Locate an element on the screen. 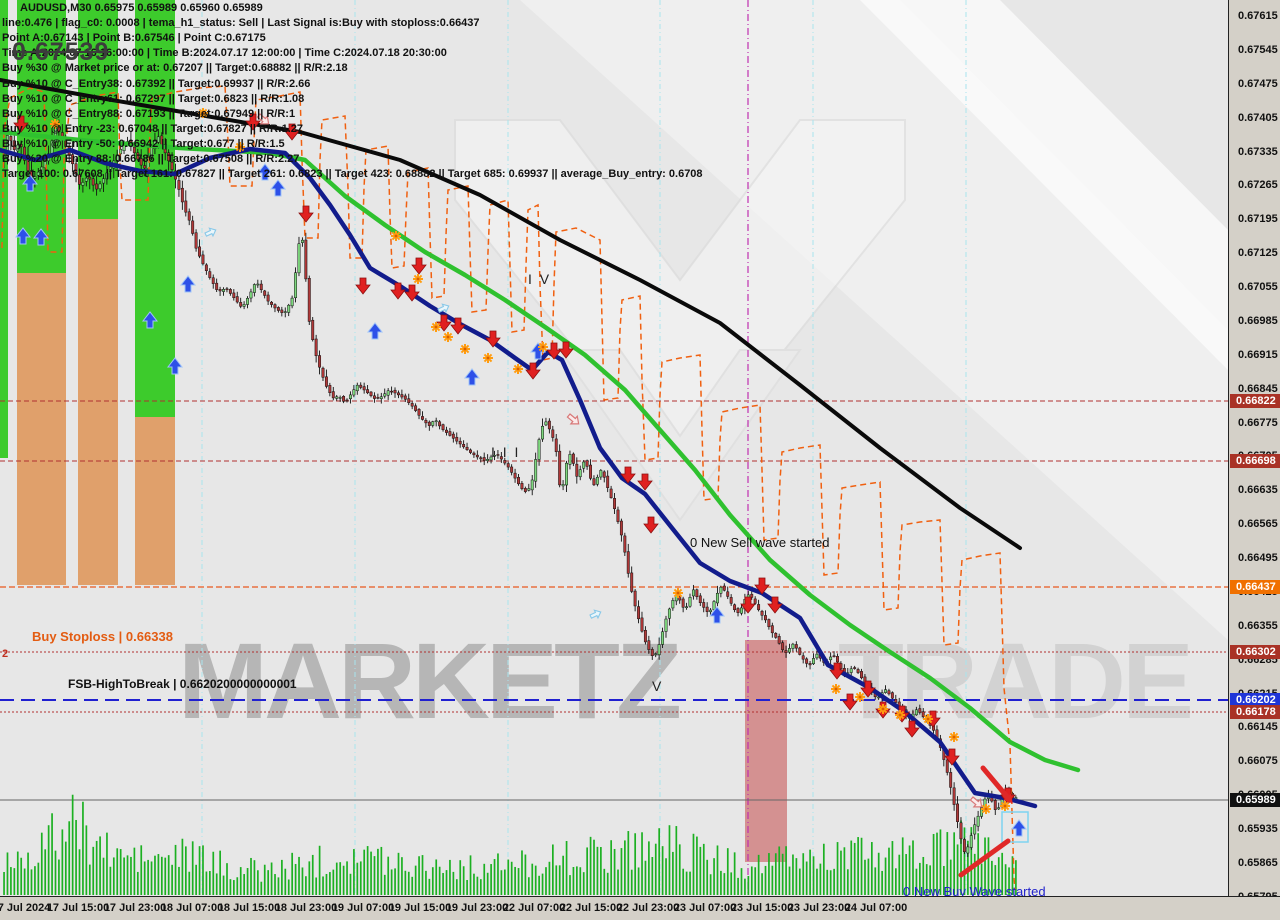 Image resolution: width=1280 pixels, height=920 pixels. time-tick-label: 19 Jul 23:00 is located at coordinates (477, 908).